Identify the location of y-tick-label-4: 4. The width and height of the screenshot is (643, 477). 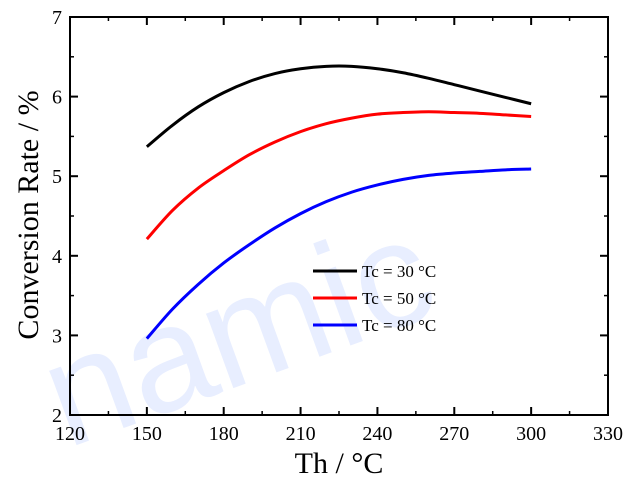
(57, 257).